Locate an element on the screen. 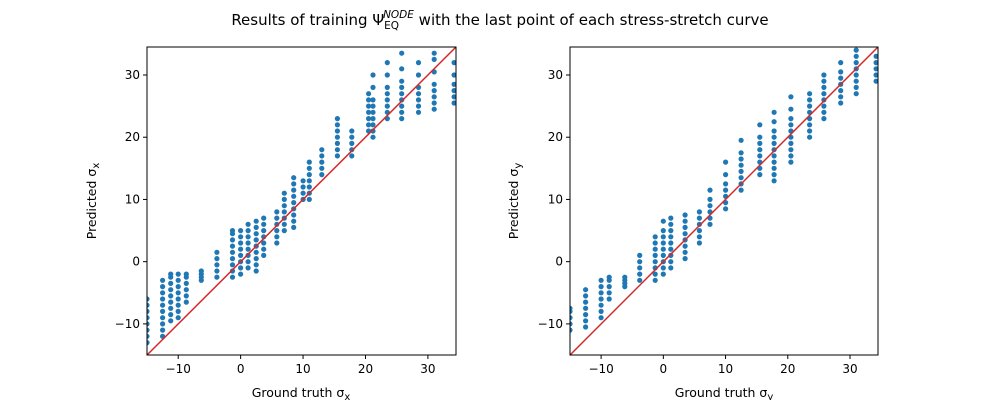  y-tick-label: 20 is located at coordinates (132, 137).